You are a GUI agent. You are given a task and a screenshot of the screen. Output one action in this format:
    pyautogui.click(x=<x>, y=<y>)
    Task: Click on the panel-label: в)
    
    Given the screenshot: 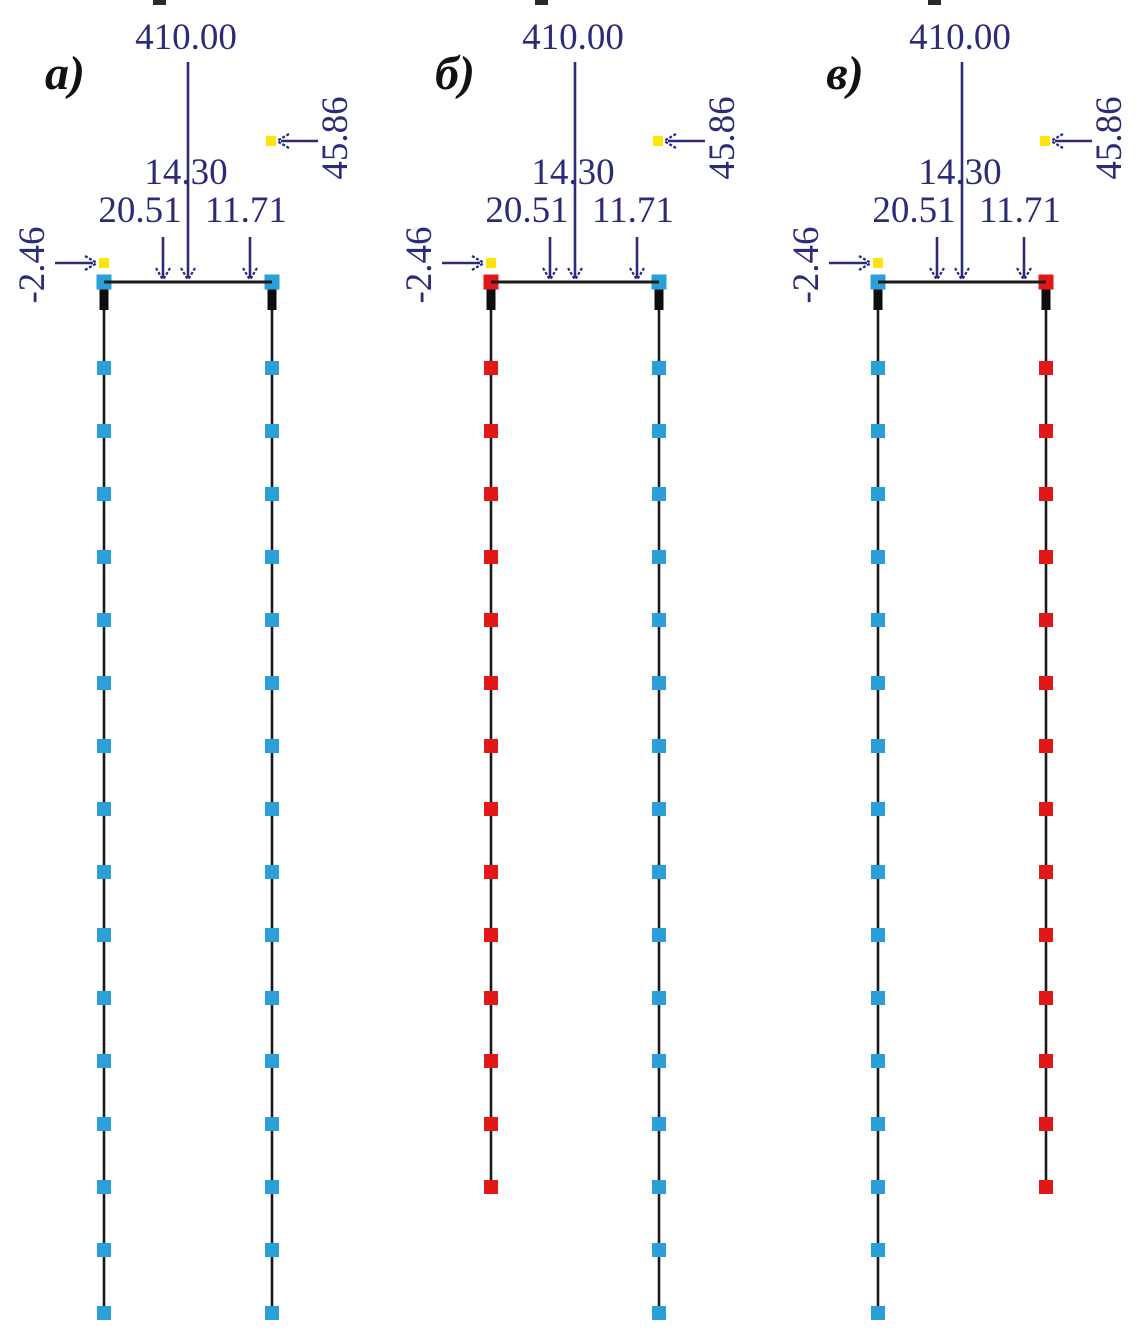 What is the action you would take?
    pyautogui.click(x=844, y=73)
    